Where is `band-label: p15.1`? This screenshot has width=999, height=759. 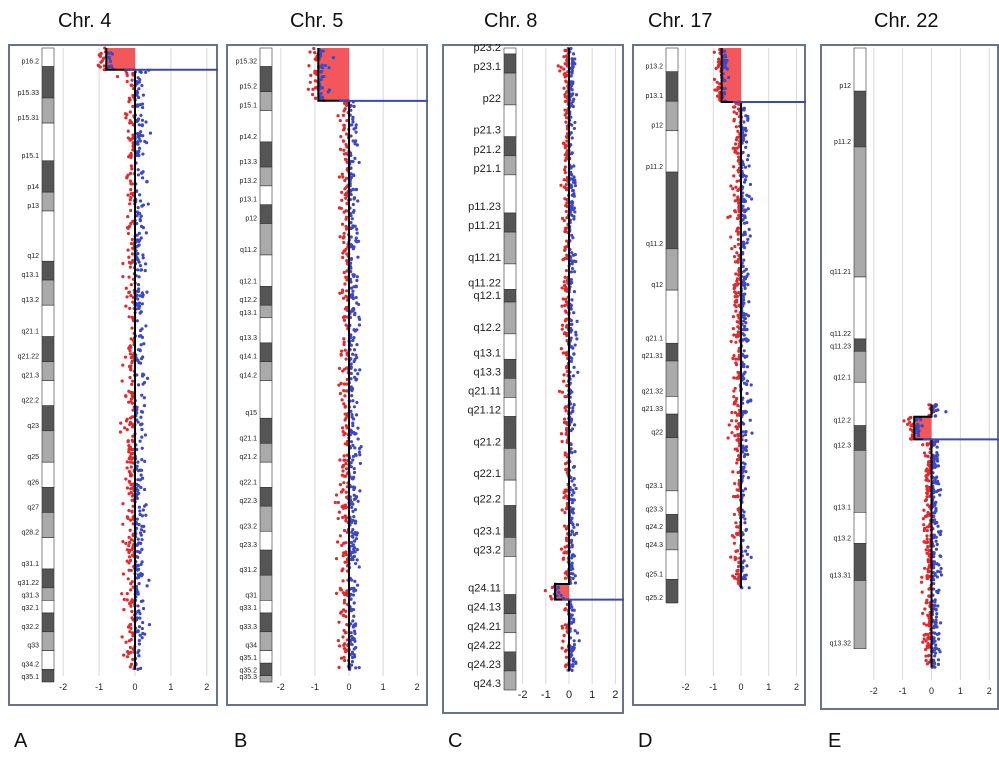
band-label: p15.1 is located at coordinates (248, 106).